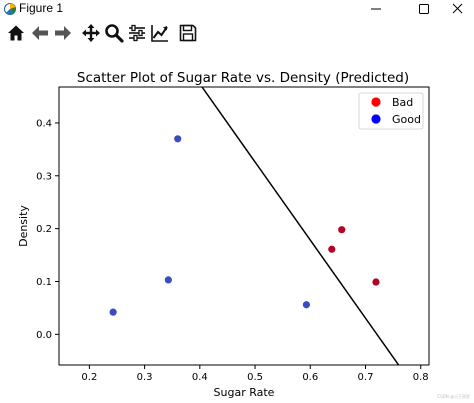 Image resolution: width=474 pixels, height=403 pixels. What do you see at coordinates (44, 282) in the screenshot?
I see `y-tick-label: 0.1` at bounding box center [44, 282].